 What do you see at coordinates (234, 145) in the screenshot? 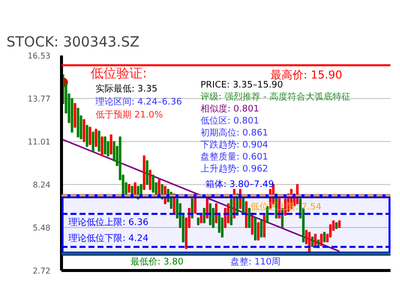
I see `annotation: 下跌趋势: 0.904` at bounding box center [234, 145].